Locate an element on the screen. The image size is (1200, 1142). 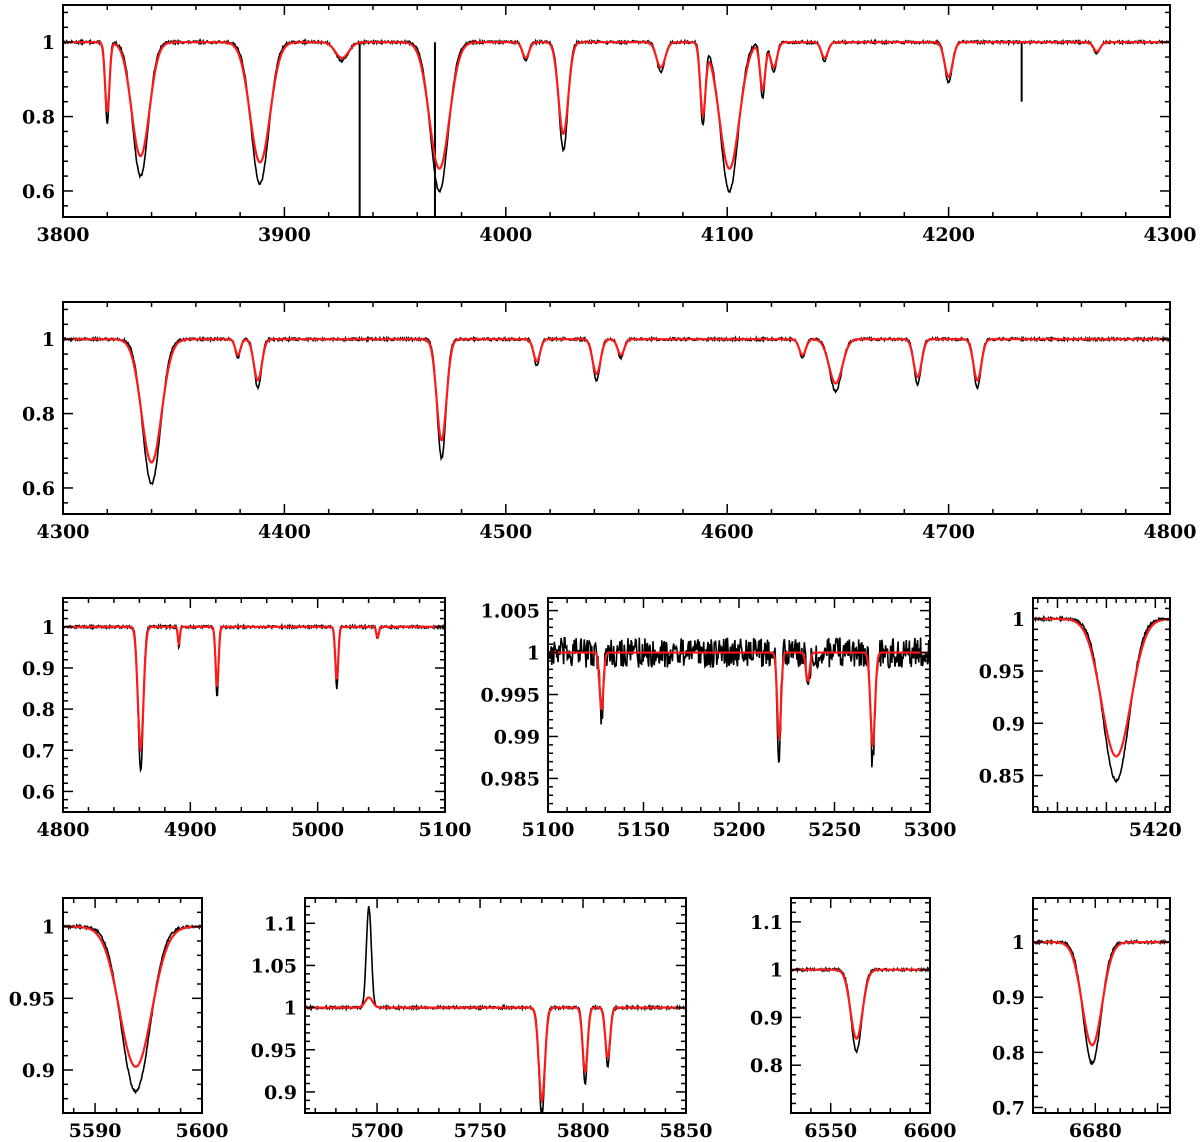
x-tick-label: 4500 is located at coordinates (505, 532).